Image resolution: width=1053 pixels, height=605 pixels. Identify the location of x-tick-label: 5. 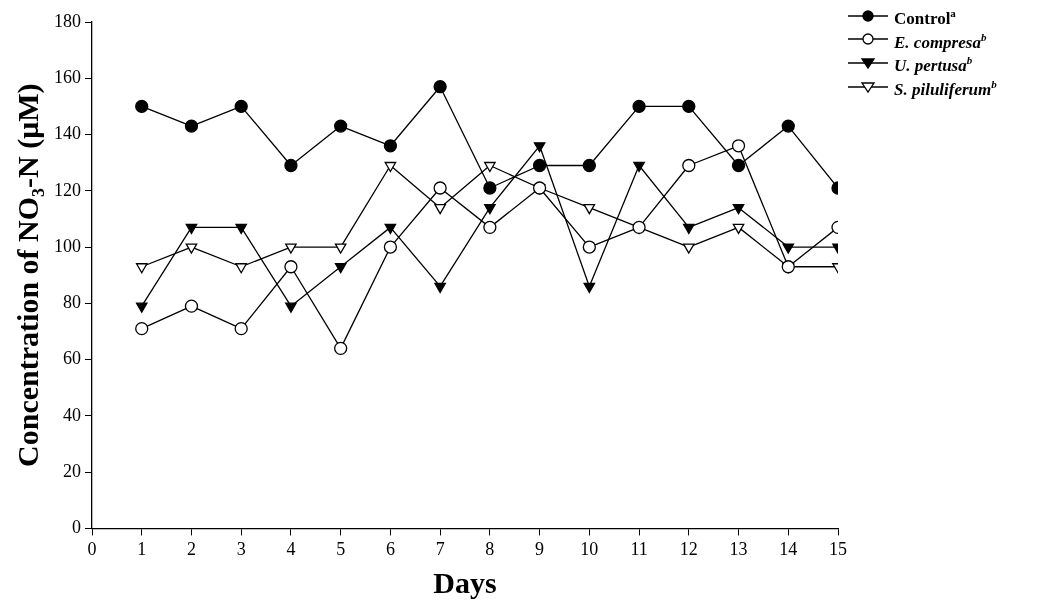
(341, 548).